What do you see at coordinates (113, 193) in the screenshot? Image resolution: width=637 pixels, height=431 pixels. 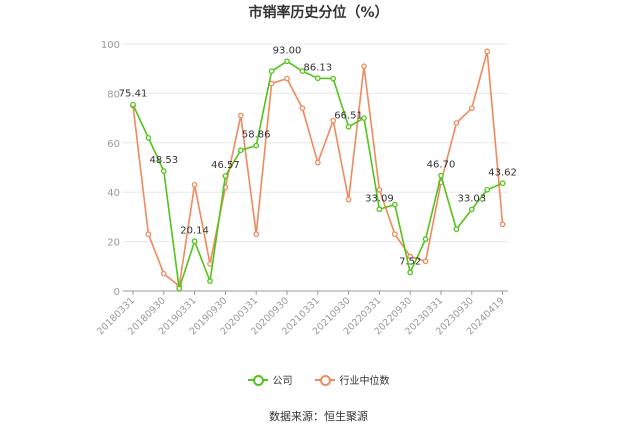 I see `y-tick-label: 40` at bounding box center [113, 193].